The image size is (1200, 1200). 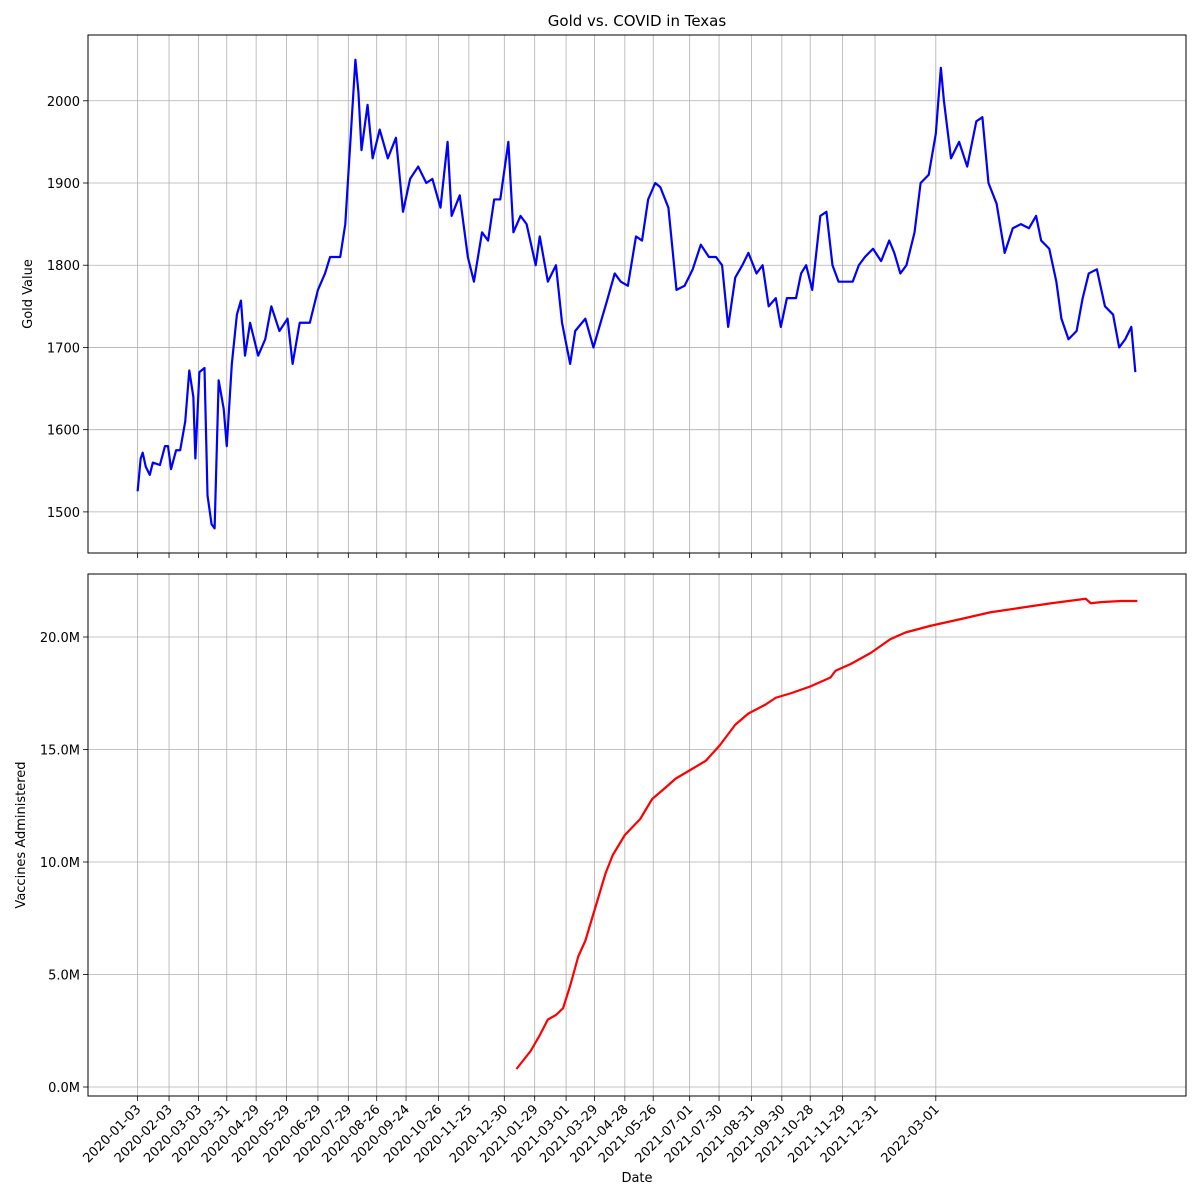 What do you see at coordinates (60, 751) in the screenshot?
I see `y-tick-label: 15.0M` at bounding box center [60, 751].